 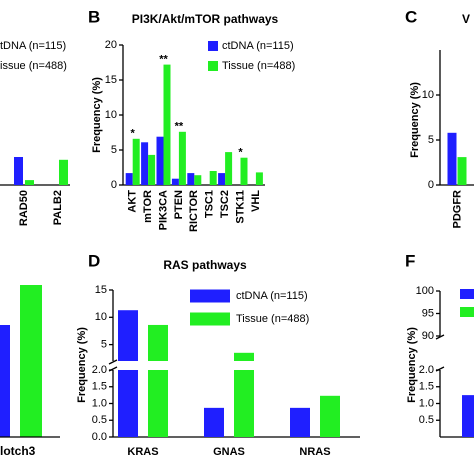 What do you see at coordinates (33, 46) in the screenshot?
I see `legend-label: tDNA (n=115)` at bounding box center [33, 46].